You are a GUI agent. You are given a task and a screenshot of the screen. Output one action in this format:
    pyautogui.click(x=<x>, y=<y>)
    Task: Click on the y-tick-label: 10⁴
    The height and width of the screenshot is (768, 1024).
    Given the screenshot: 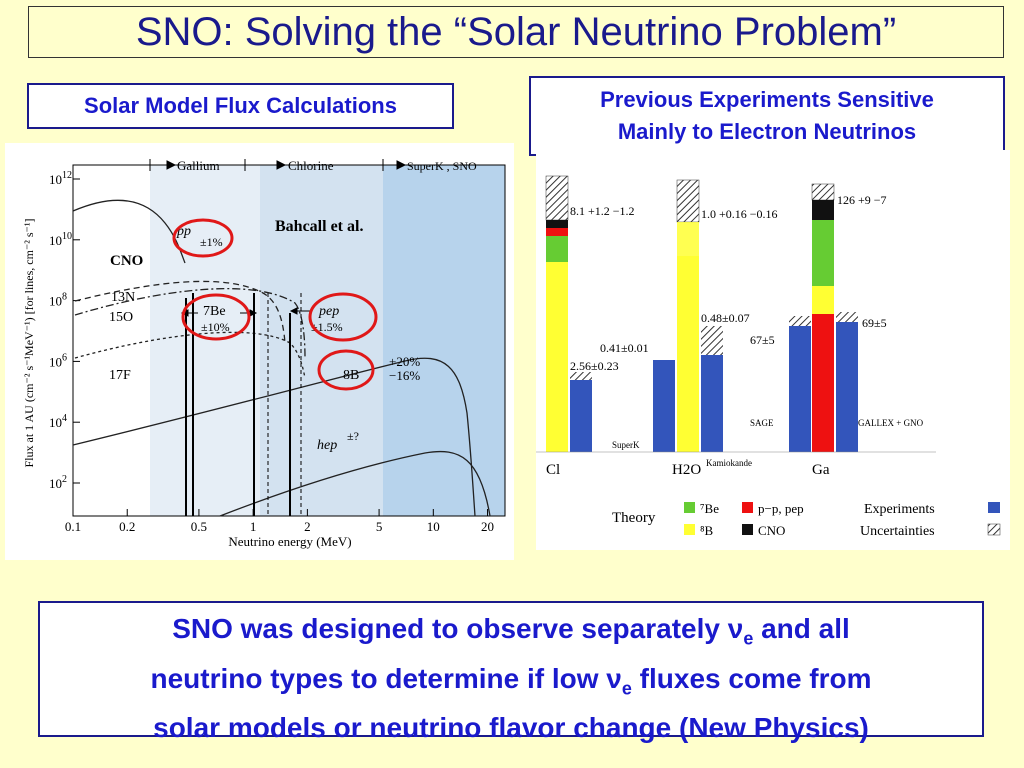 What is the action you would take?
    pyautogui.click(x=58, y=421)
    